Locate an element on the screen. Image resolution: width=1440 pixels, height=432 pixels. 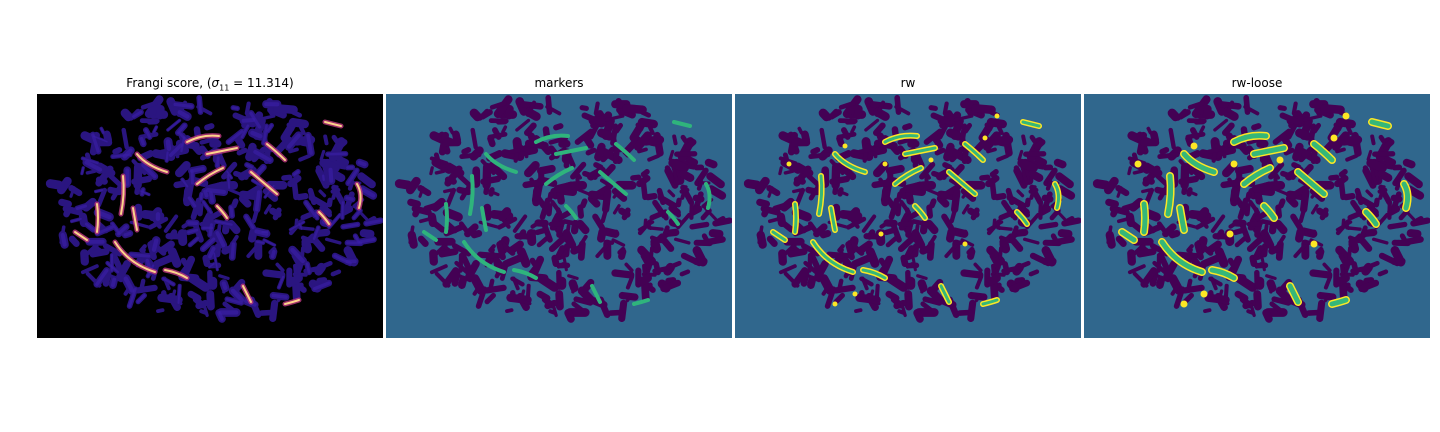
vessel-response-peak is located at coordinates (122, 195).